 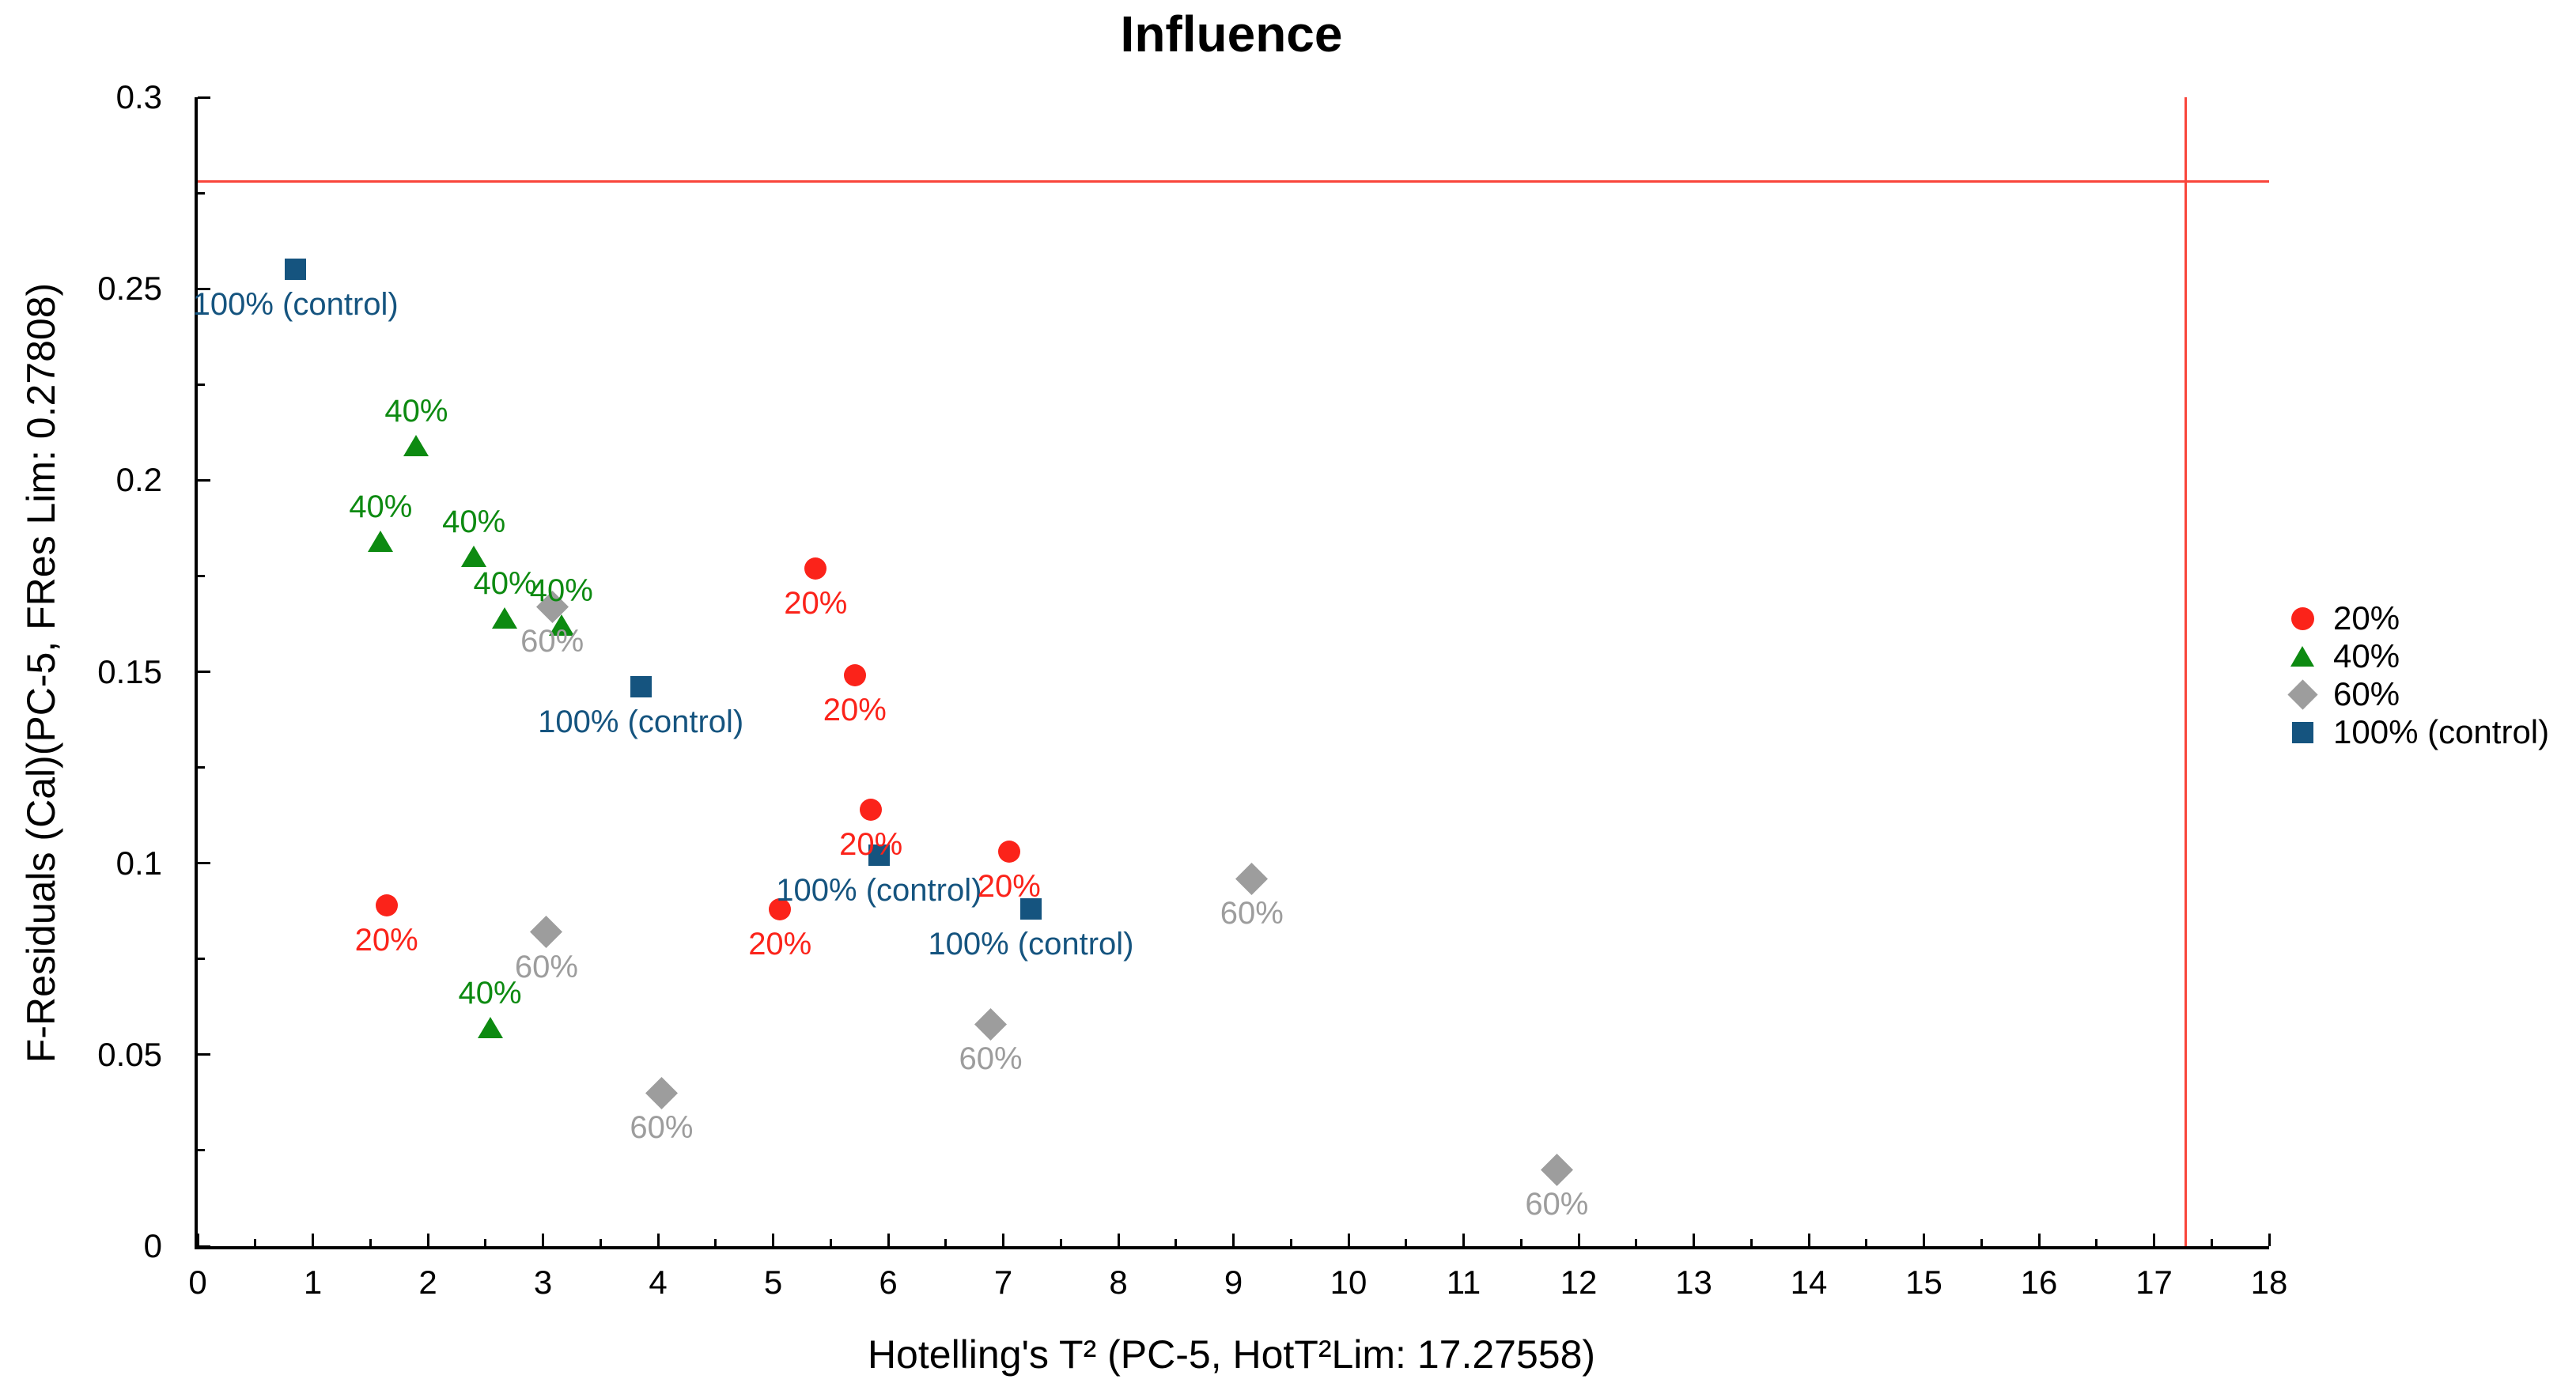 I want to click on x-axis-tick-label: 12, so click(x=1579, y=1282).